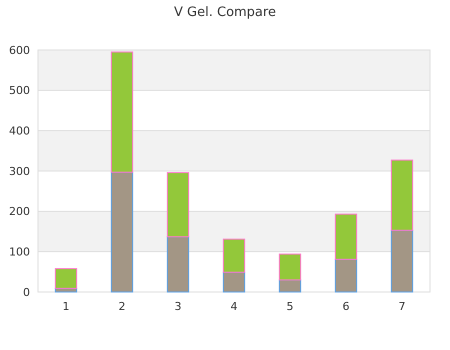 This screenshot has height=350, width=450. Describe the element at coordinates (402, 306) in the screenshot. I see `x-tick-label: 7` at that location.